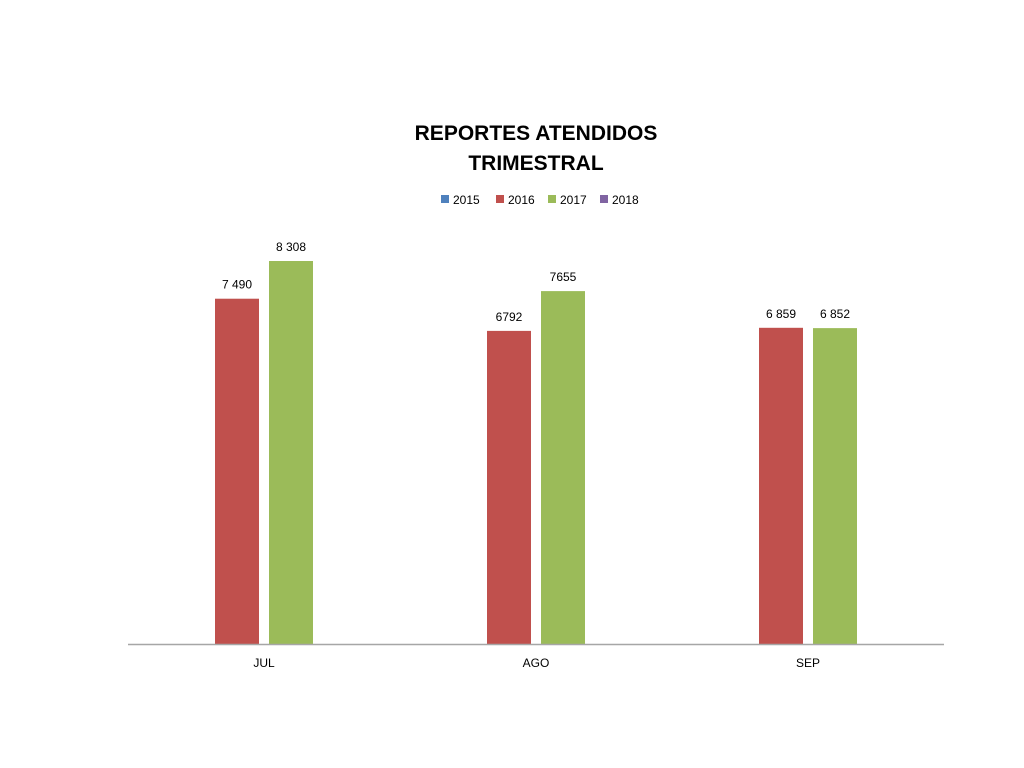 The width and height of the screenshot is (1024, 768). Describe the element at coordinates (536, 282) in the screenshot. I see `data-labels: 7 490 8 308 6792 7655 6 859 6 852` at that location.